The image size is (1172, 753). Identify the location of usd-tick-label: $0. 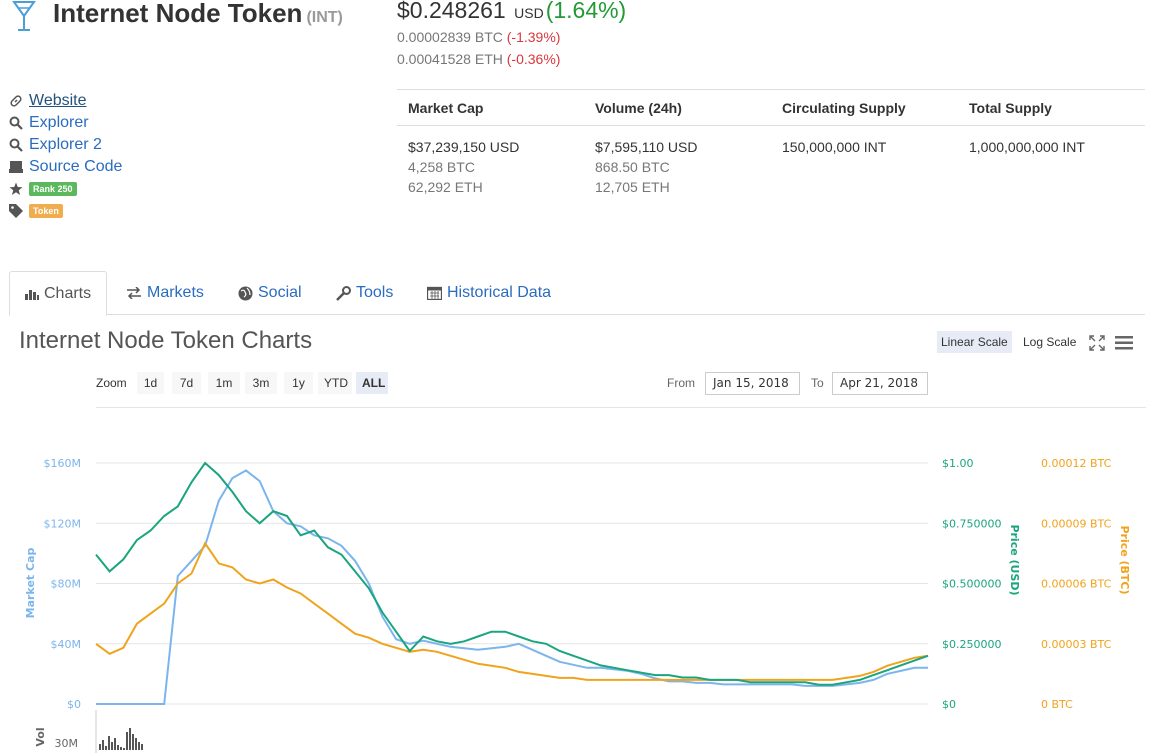
(949, 704).